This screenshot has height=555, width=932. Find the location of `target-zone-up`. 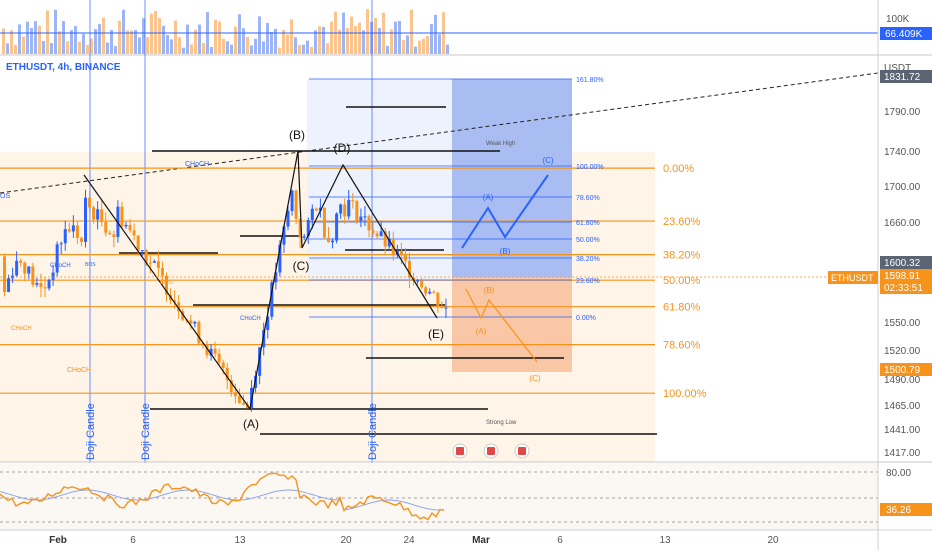

target-zone-up is located at coordinates (512, 178).